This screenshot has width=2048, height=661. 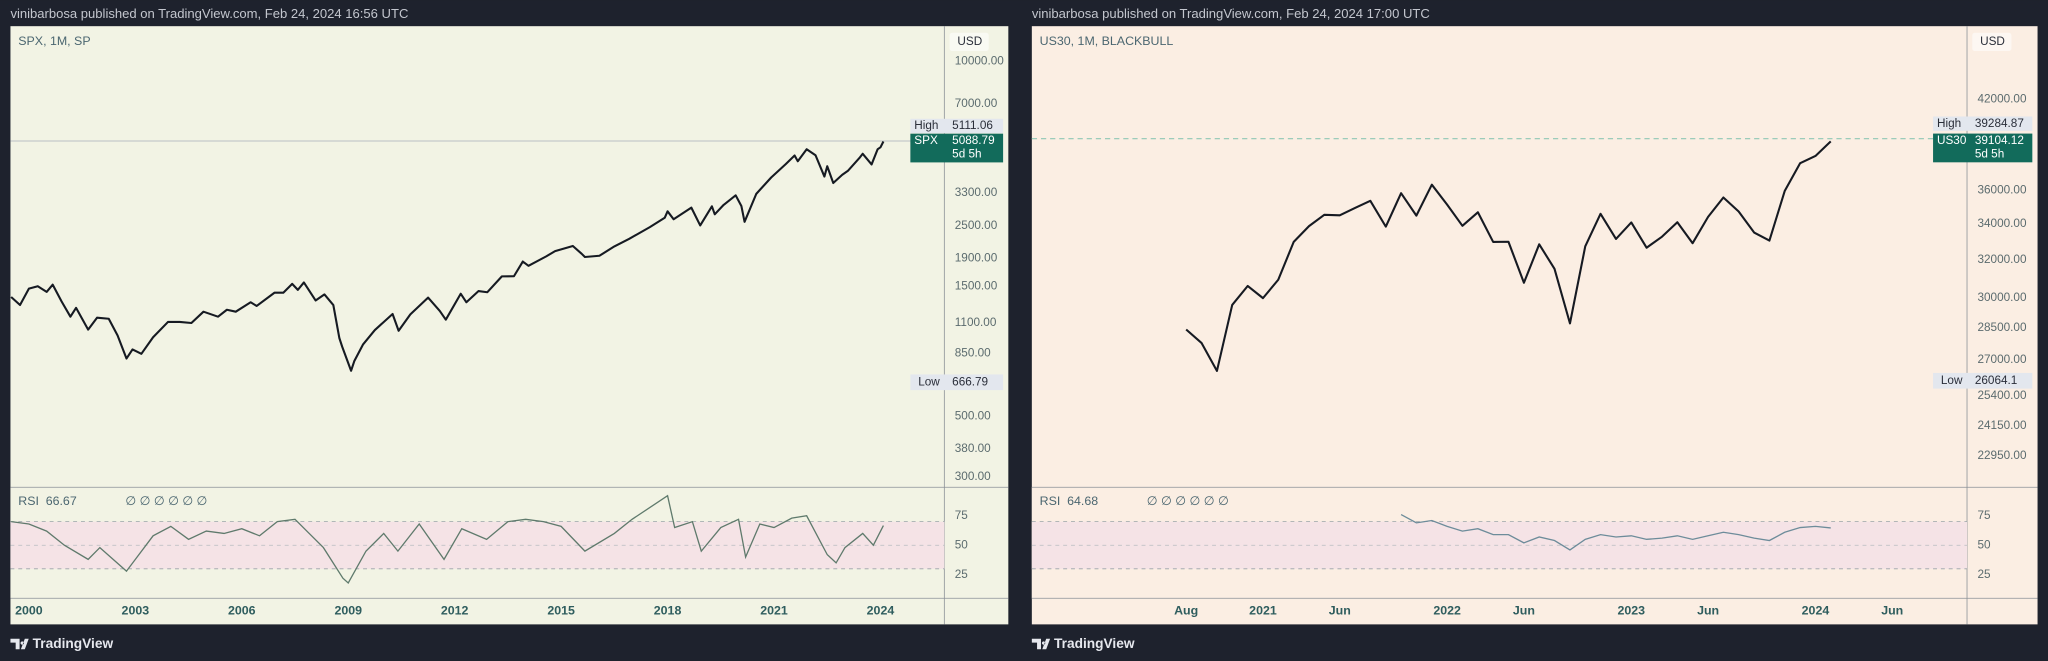 I want to click on y-tick-label: 380.00, so click(x=973, y=448).